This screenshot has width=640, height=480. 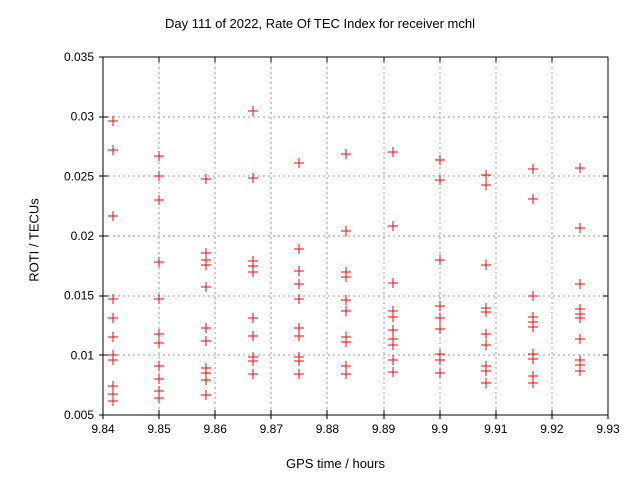 I want to click on x-tick-label: 9.84, so click(x=103, y=429).